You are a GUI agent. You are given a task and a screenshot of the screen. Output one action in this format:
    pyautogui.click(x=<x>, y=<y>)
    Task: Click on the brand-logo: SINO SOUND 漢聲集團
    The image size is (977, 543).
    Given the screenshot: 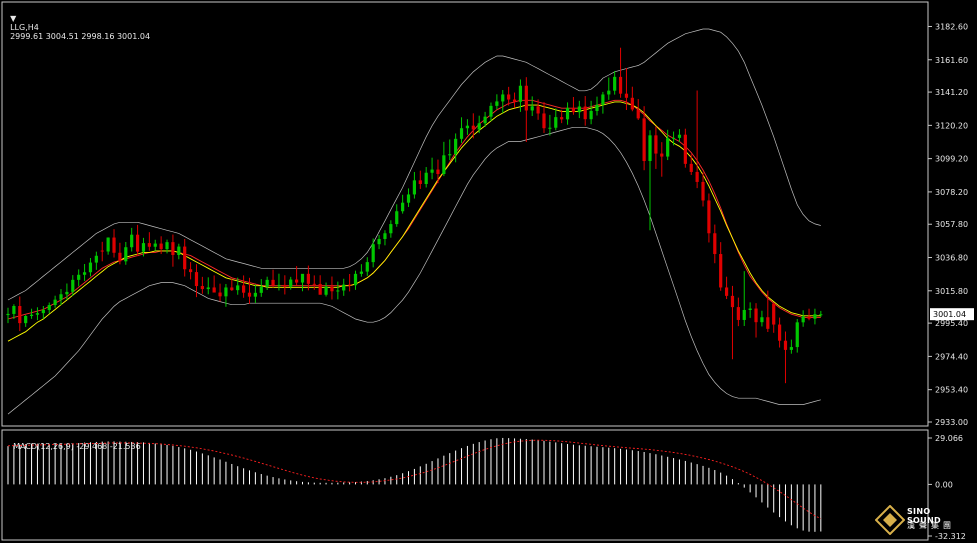 What is the action you would take?
    pyautogui.click(x=921, y=520)
    